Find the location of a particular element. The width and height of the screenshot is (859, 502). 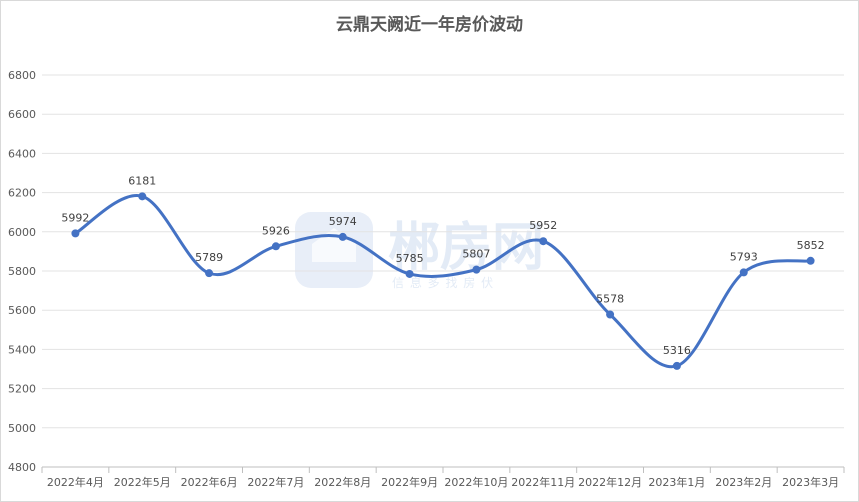

x-tick-label: 2023年2月 is located at coordinates (743, 482).